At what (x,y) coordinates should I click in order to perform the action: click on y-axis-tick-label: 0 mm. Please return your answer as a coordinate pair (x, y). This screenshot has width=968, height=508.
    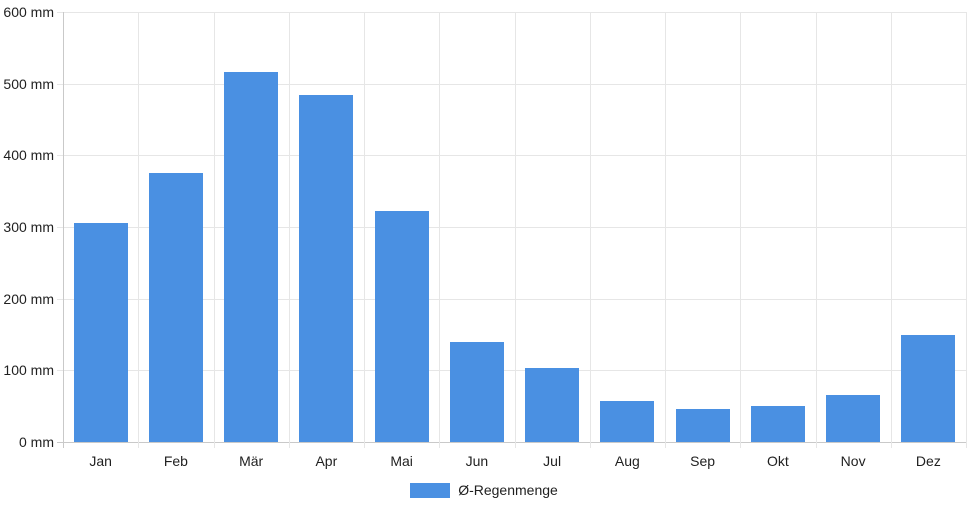
    Looking at the image, I should click on (36, 442).